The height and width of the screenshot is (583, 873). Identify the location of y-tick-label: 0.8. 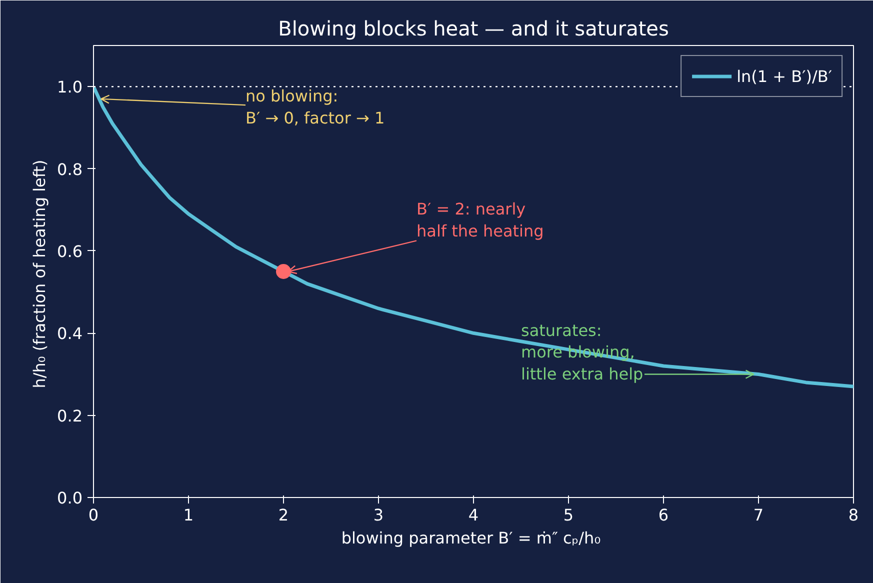
(70, 169).